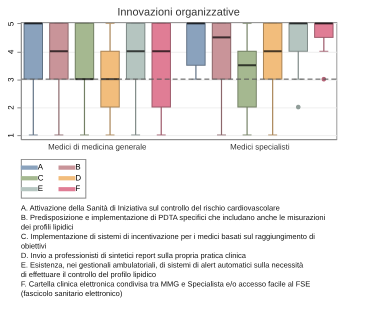 This screenshot has width=374, height=332. I want to click on x-tick-label: Medici specialisti, so click(260, 147).